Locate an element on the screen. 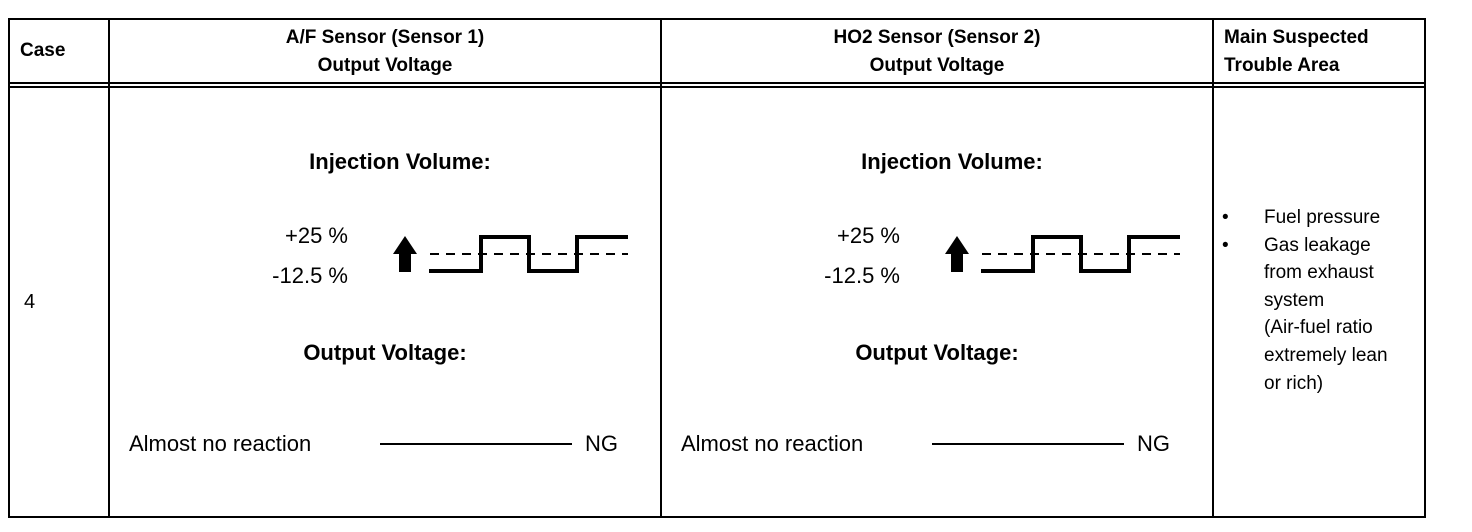 This screenshot has height=532, width=1472. trouble-area-item: • Fuel pressure is located at coordinates (1322, 218).